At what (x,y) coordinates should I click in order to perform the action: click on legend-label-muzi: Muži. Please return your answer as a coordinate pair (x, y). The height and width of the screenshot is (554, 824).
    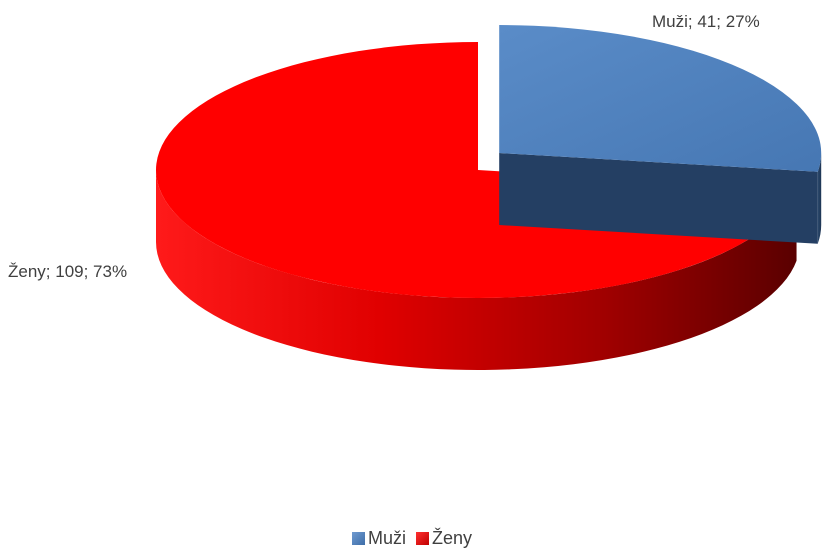
    Looking at the image, I should click on (386, 538).